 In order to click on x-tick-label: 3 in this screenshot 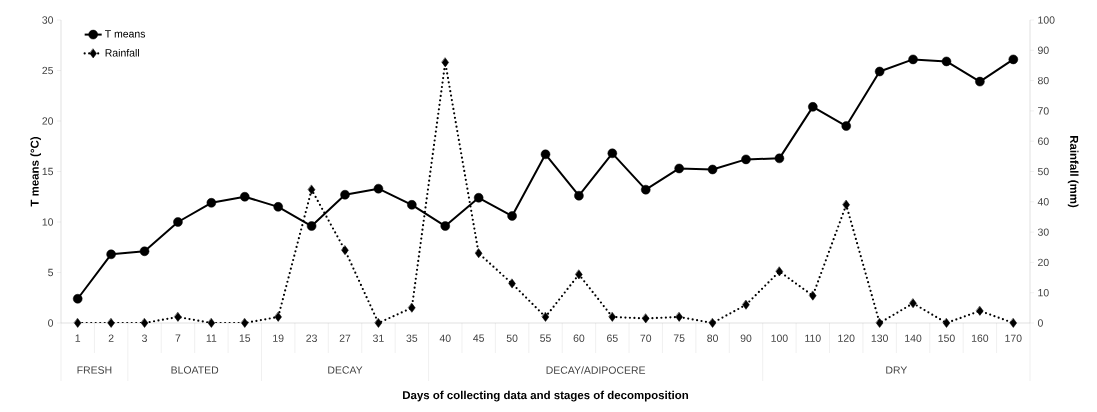, I will do `click(144, 338)`.